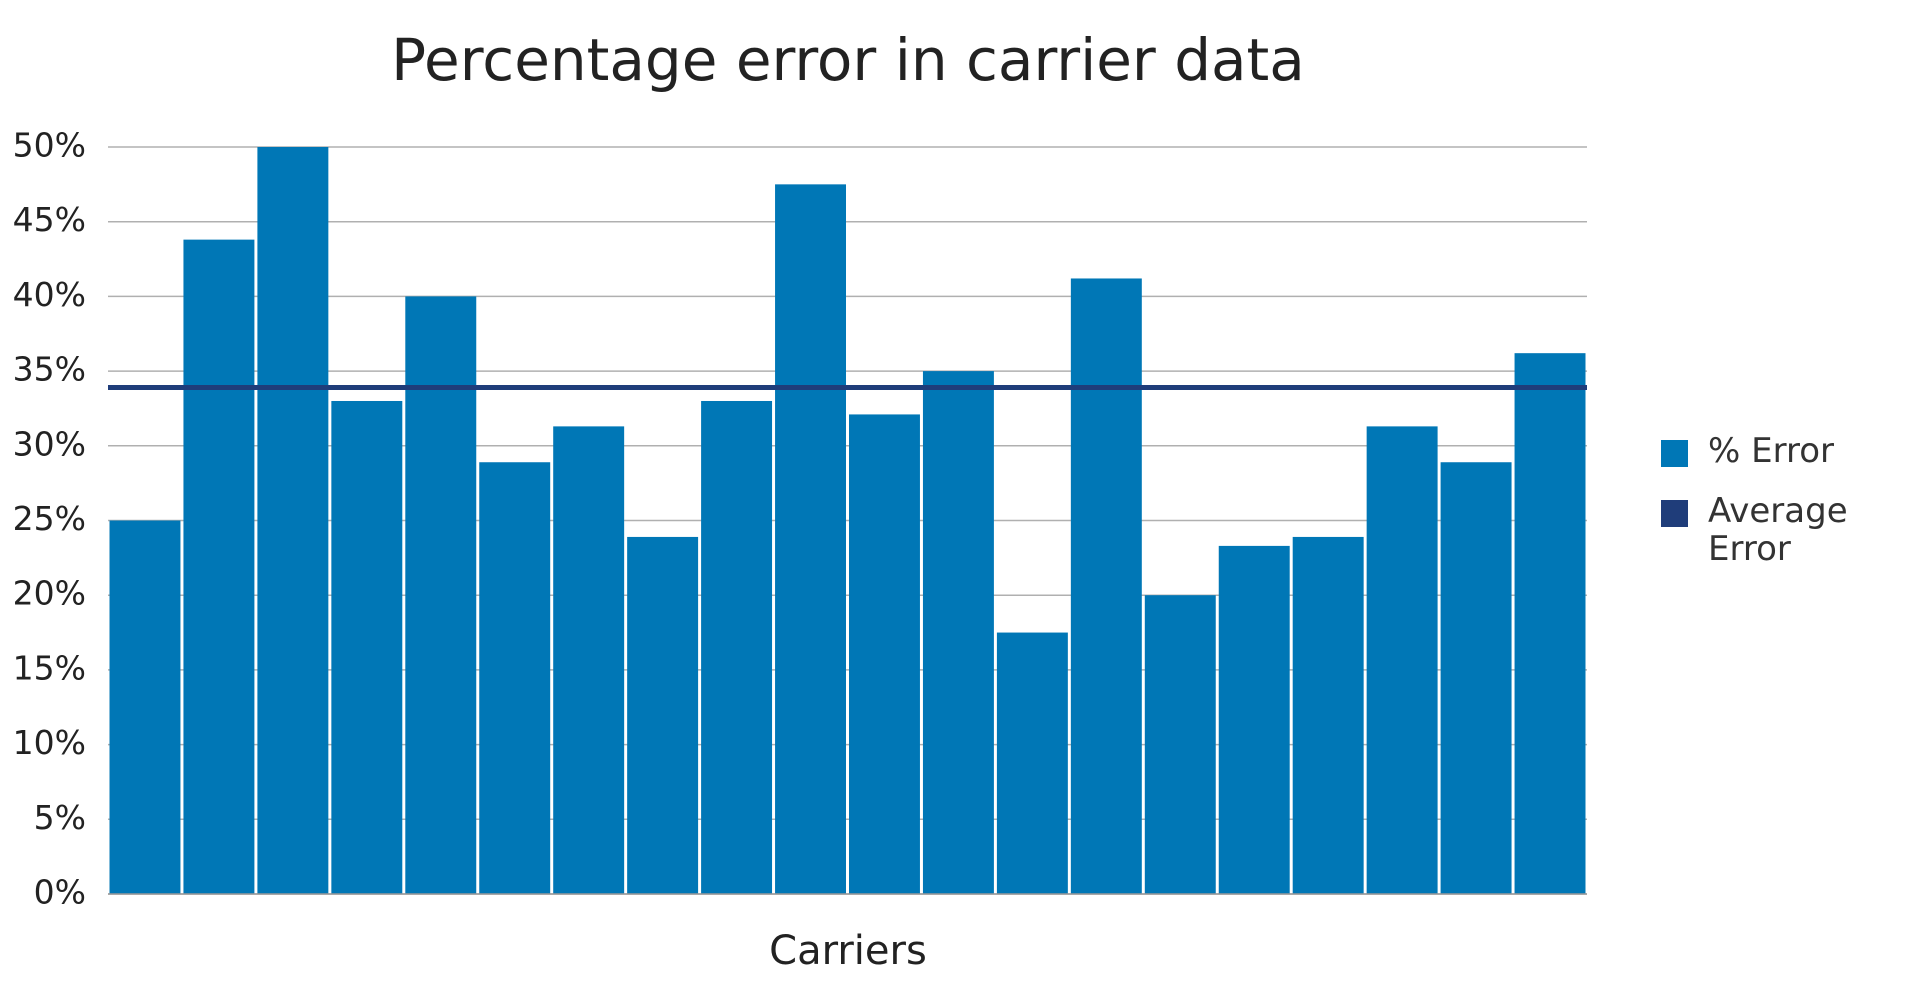  I want to click on legend-item: Average Error, so click(1781, 530).